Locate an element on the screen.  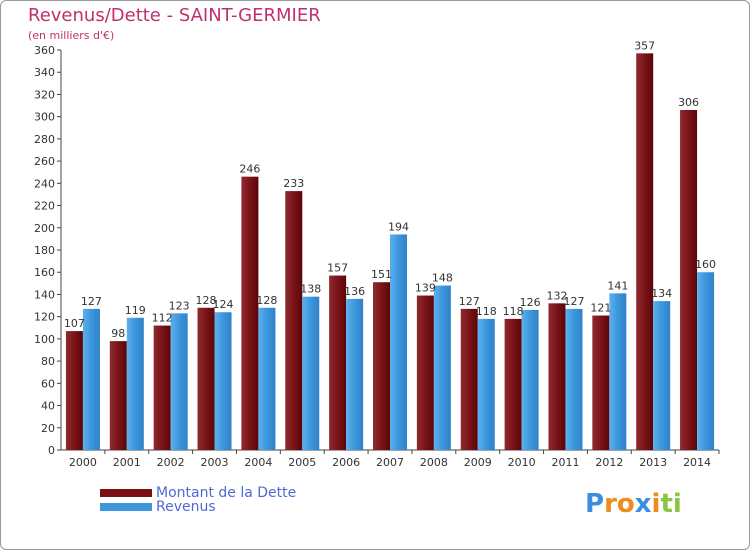
y-tick-label: 320 is located at coordinates (44, 94).